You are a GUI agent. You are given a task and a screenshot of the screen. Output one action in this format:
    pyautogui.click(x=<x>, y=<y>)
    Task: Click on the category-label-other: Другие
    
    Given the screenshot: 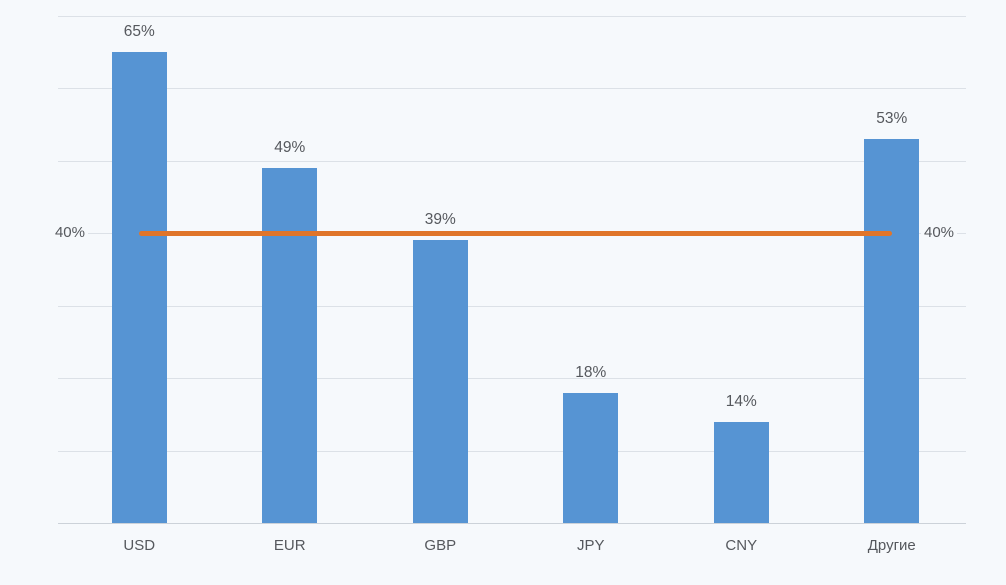 What is the action you would take?
    pyautogui.click(x=891, y=545)
    